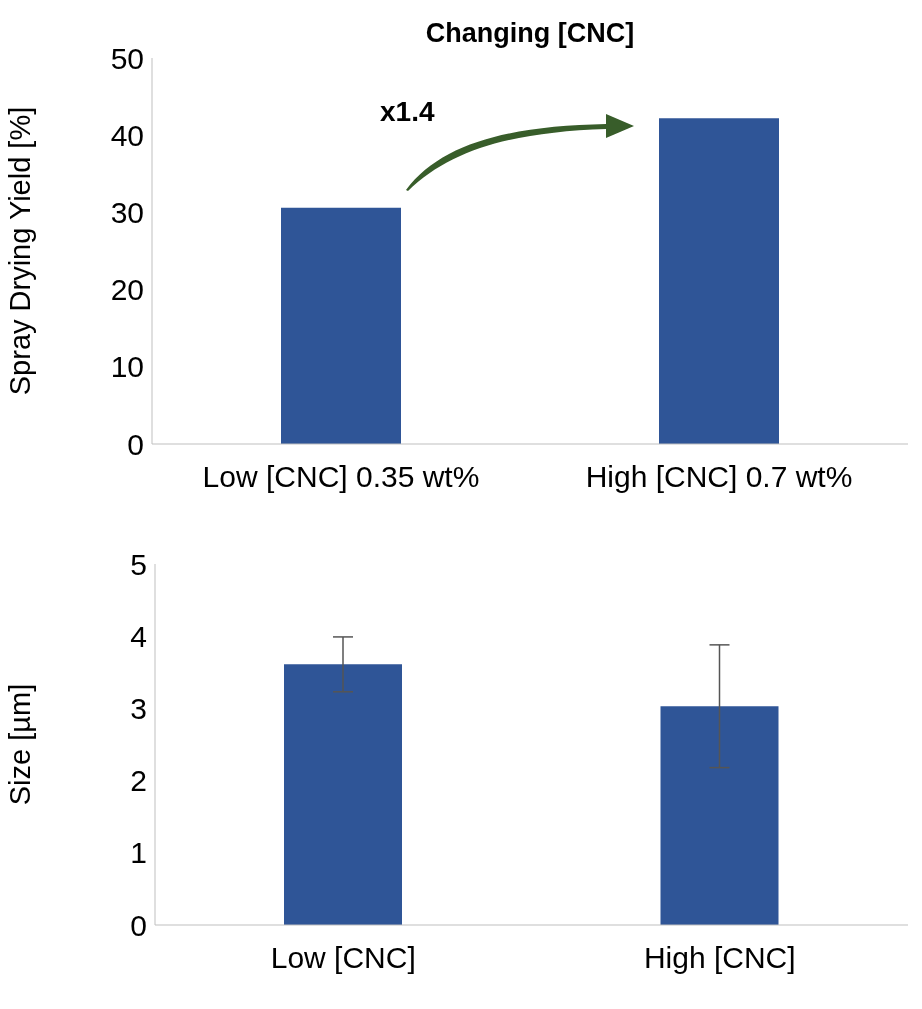  I want to click on y-tick-label: 10, so click(127, 367).